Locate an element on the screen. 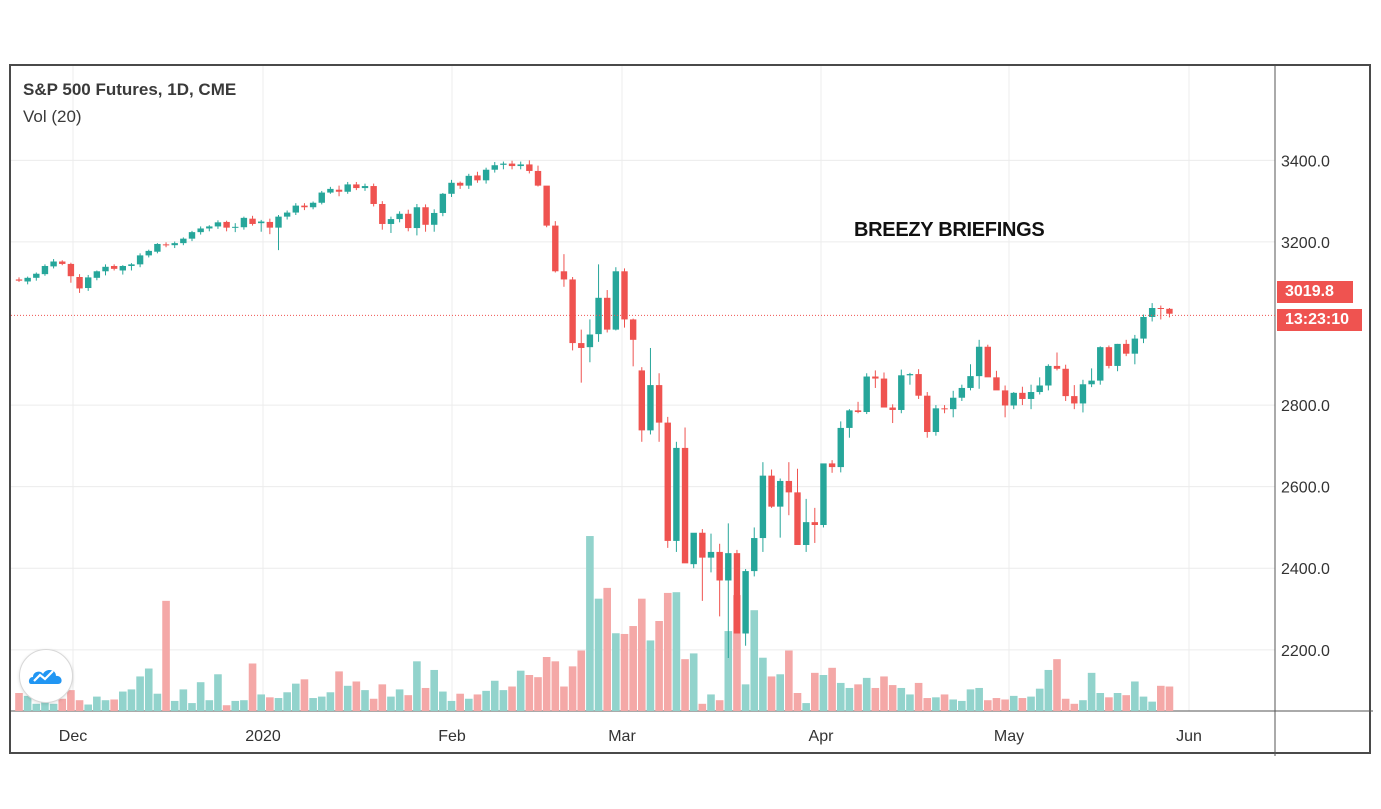 This screenshot has height=809, width=1381. time-tick-label: Feb is located at coordinates (452, 736).